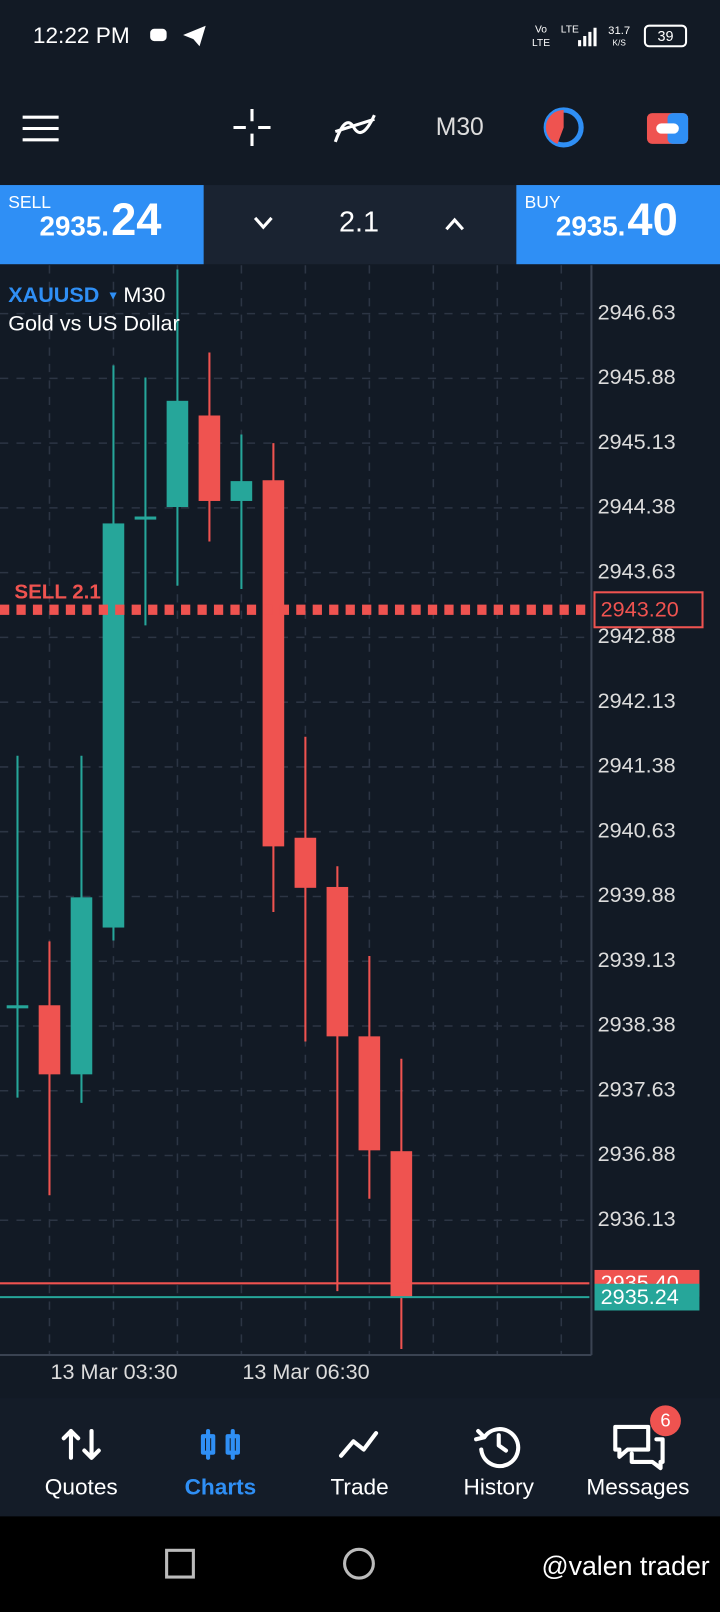  Describe the element at coordinates (252, 127) in the screenshot. I see `crosshair-button` at that location.